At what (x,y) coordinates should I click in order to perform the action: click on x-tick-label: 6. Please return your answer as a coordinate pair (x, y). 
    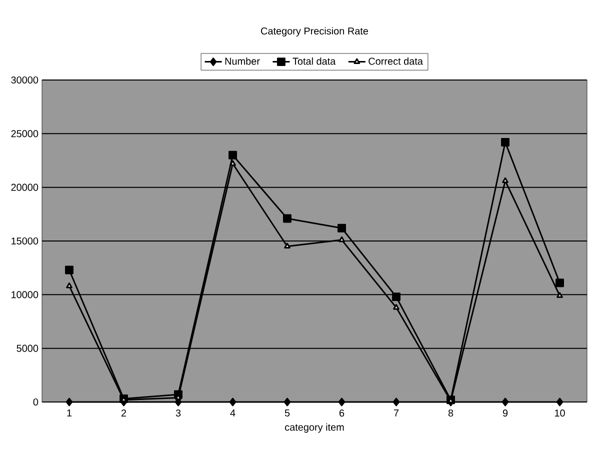
    Looking at the image, I should click on (341, 413).